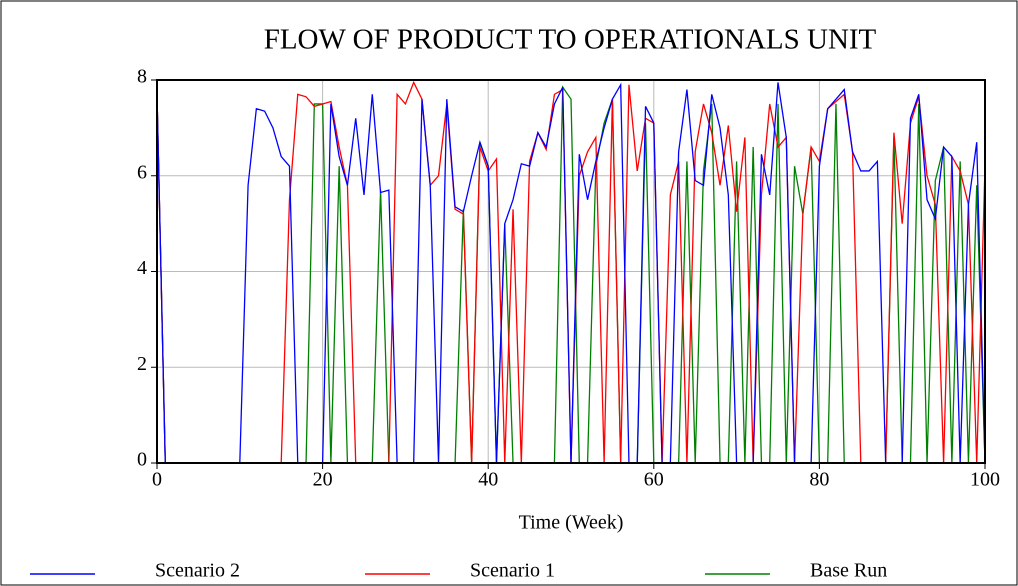 The width and height of the screenshot is (1018, 586). I want to click on y-tick-label: 4, so click(142, 268).